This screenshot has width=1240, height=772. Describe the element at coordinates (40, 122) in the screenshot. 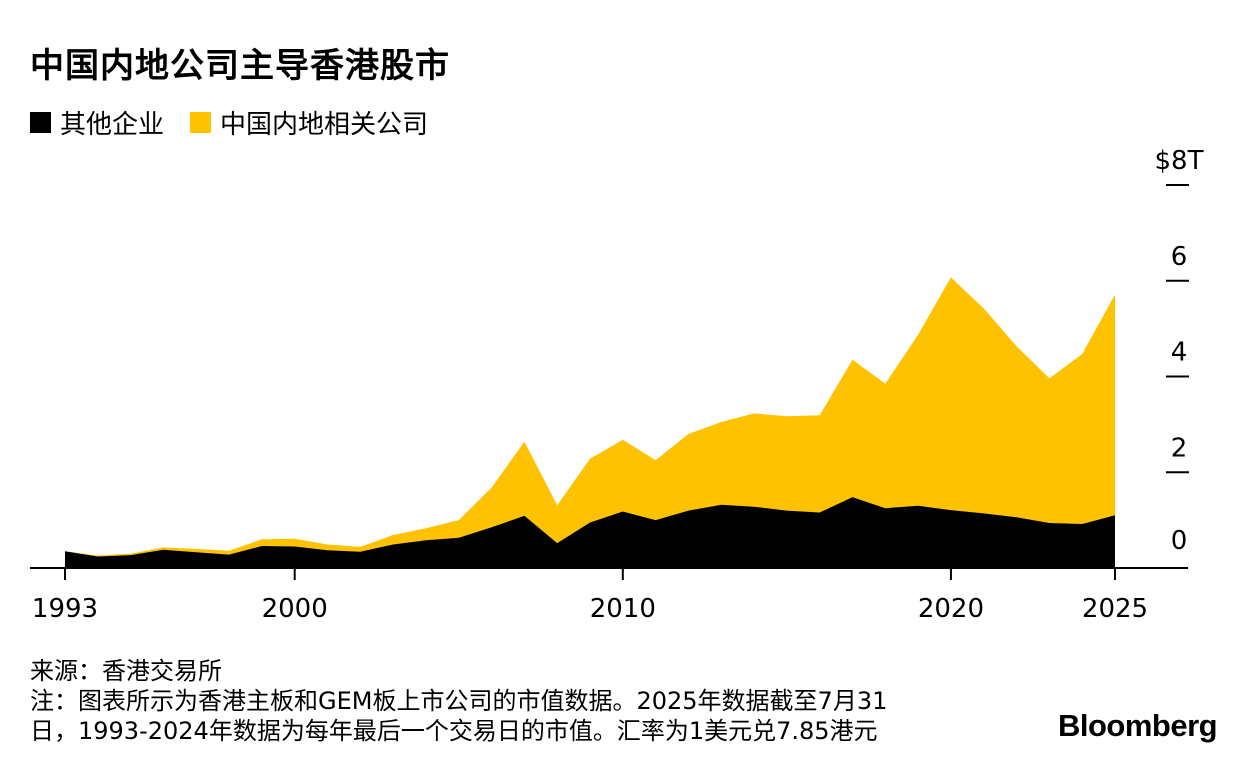

I see `legend-swatch-other` at that location.